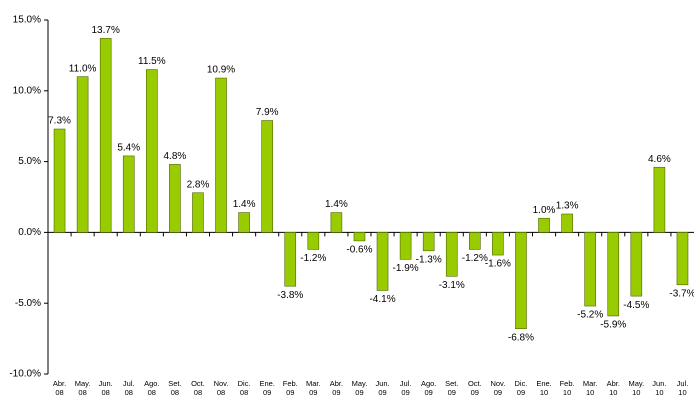 This screenshot has width=694, height=400. I want to click on data-label: 10.9%, so click(221, 70).